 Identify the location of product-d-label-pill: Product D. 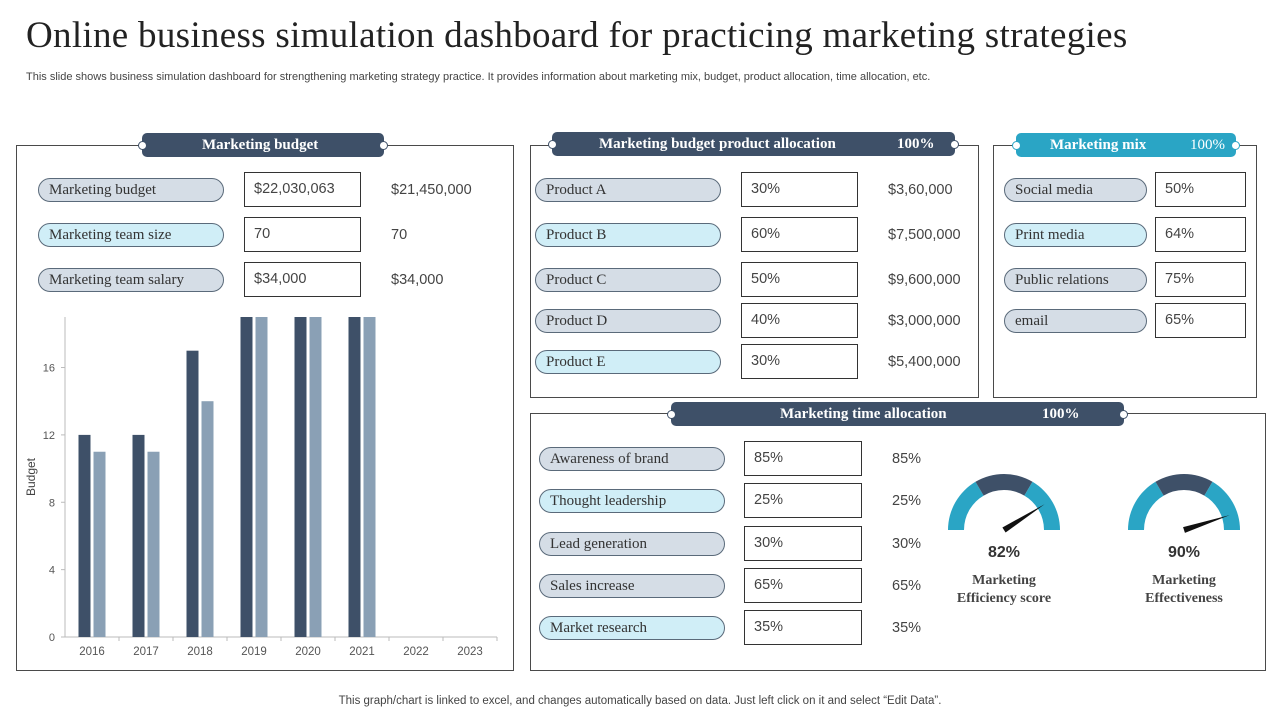
(628, 321).